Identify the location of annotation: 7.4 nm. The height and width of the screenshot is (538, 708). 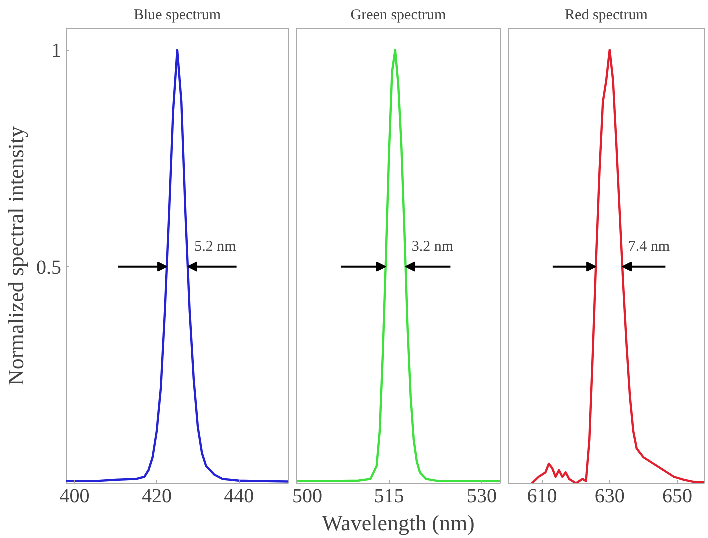
(649, 246).